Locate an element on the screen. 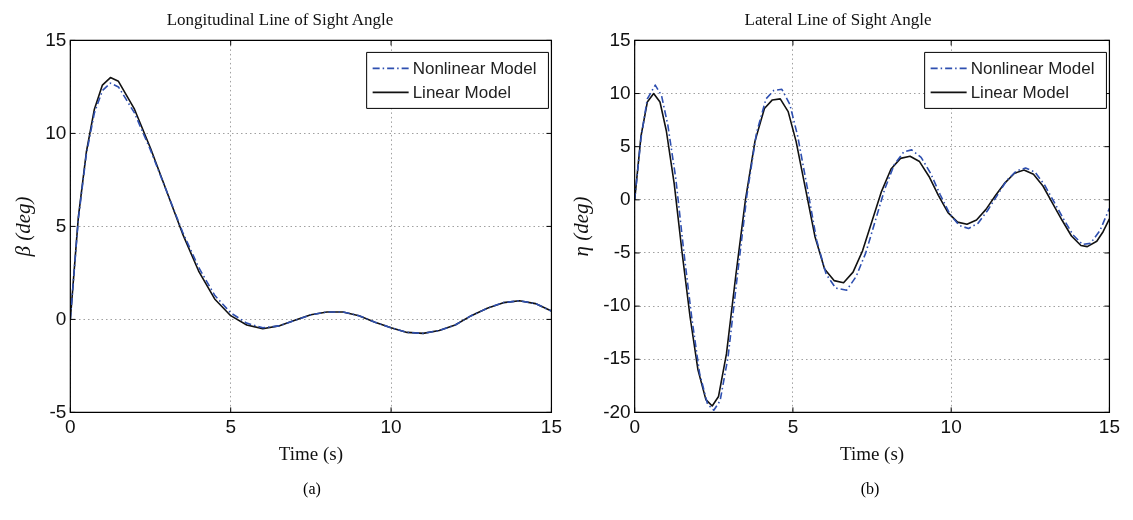  y-axis-title: η (deg) is located at coordinates (581, 226).